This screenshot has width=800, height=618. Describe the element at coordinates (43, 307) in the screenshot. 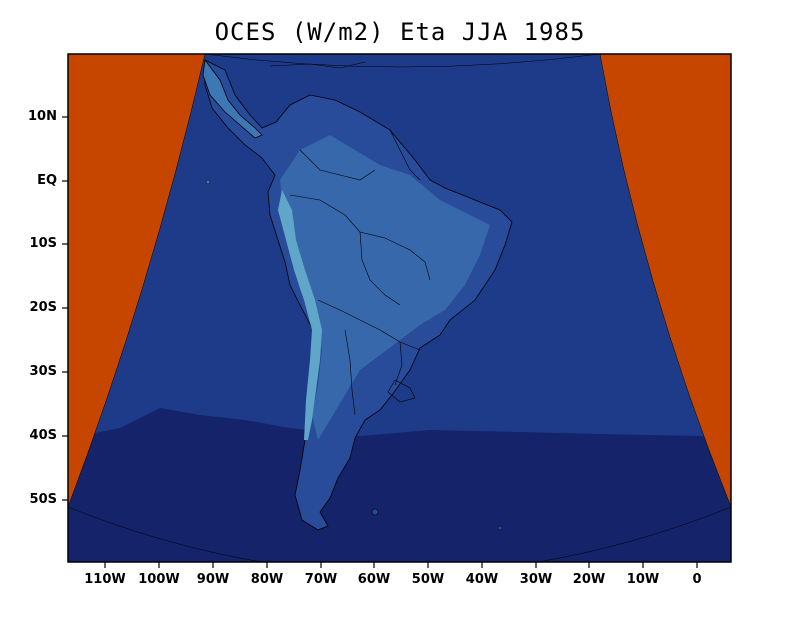

I see `y-tick-label: 20S` at that location.